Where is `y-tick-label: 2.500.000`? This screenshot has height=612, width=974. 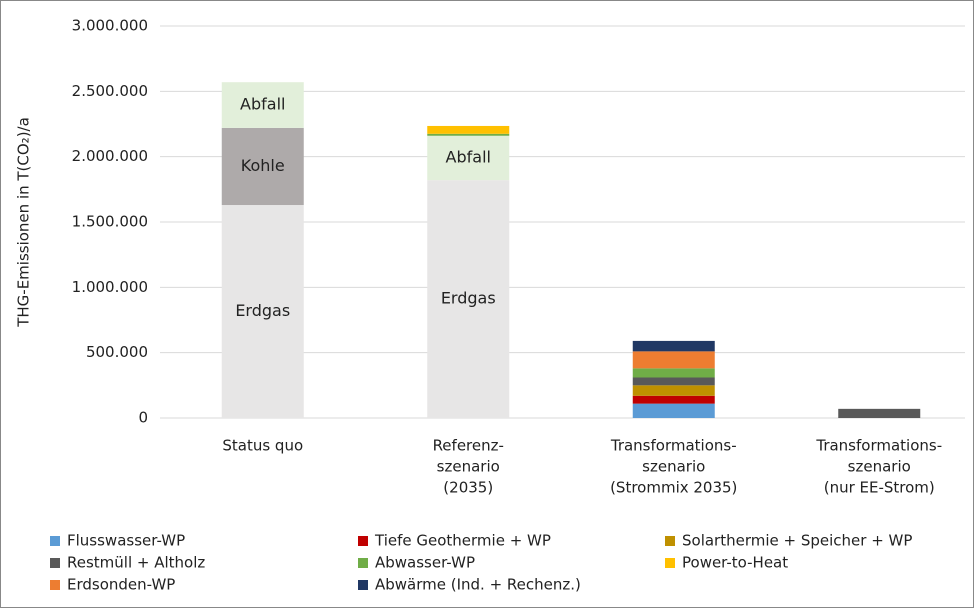 y-tick-label: 2.500.000 is located at coordinates (110, 91).